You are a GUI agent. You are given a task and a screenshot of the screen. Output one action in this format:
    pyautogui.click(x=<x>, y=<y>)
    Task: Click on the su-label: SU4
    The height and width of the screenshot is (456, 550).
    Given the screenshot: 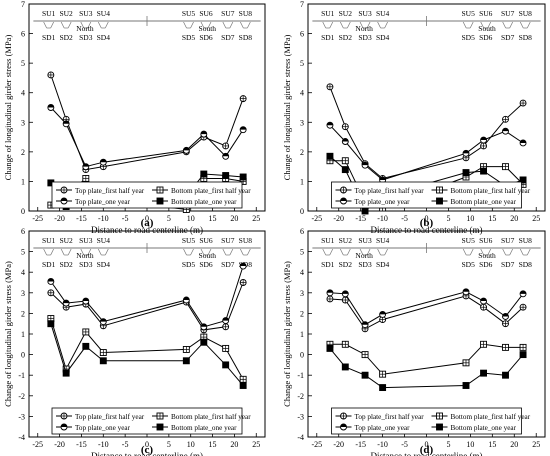 What is the action you would take?
    pyautogui.click(x=104, y=240)
    